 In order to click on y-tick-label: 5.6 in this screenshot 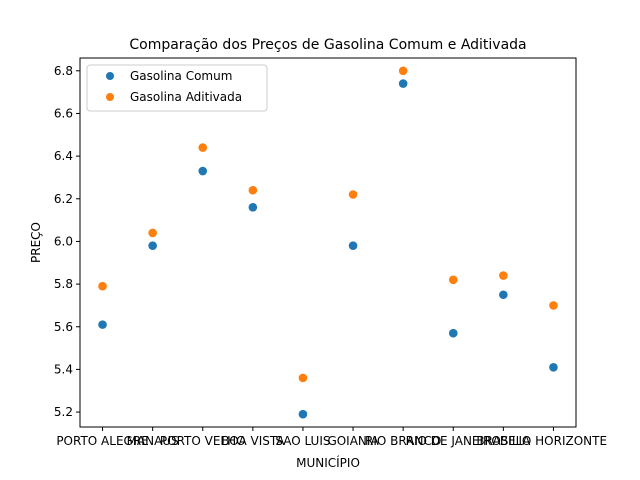, I will do `click(63, 327)`.